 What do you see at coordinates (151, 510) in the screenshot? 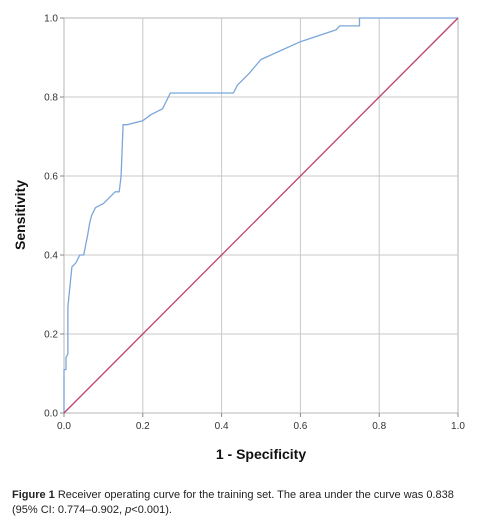
I see `caption-text-end: <0.001).` at bounding box center [151, 510].